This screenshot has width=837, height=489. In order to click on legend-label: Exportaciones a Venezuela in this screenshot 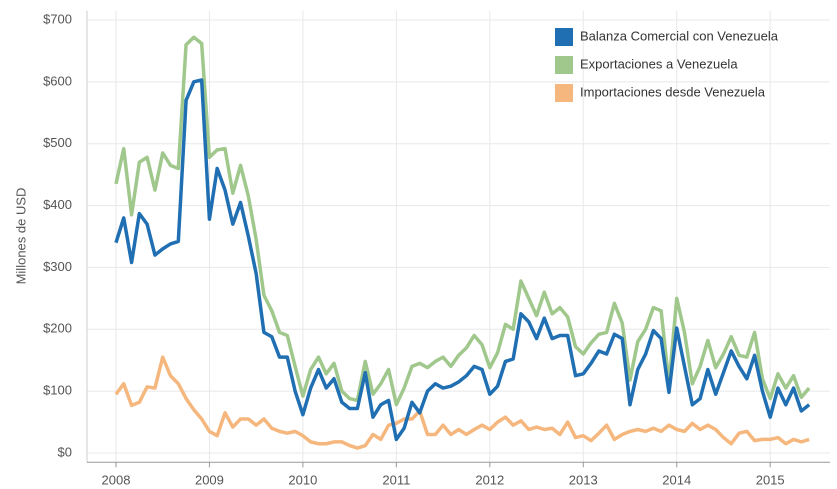, I will do `click(659, 63)`.